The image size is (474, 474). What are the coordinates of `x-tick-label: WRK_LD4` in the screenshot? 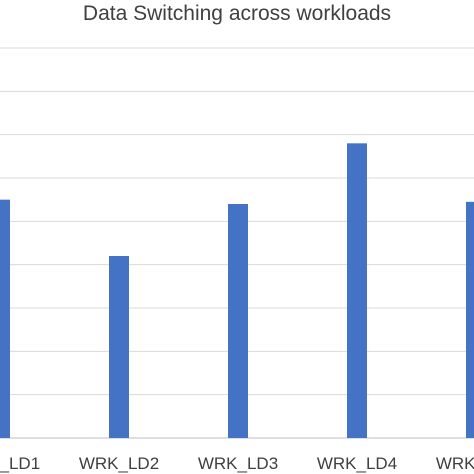 It's located at (357, 463).